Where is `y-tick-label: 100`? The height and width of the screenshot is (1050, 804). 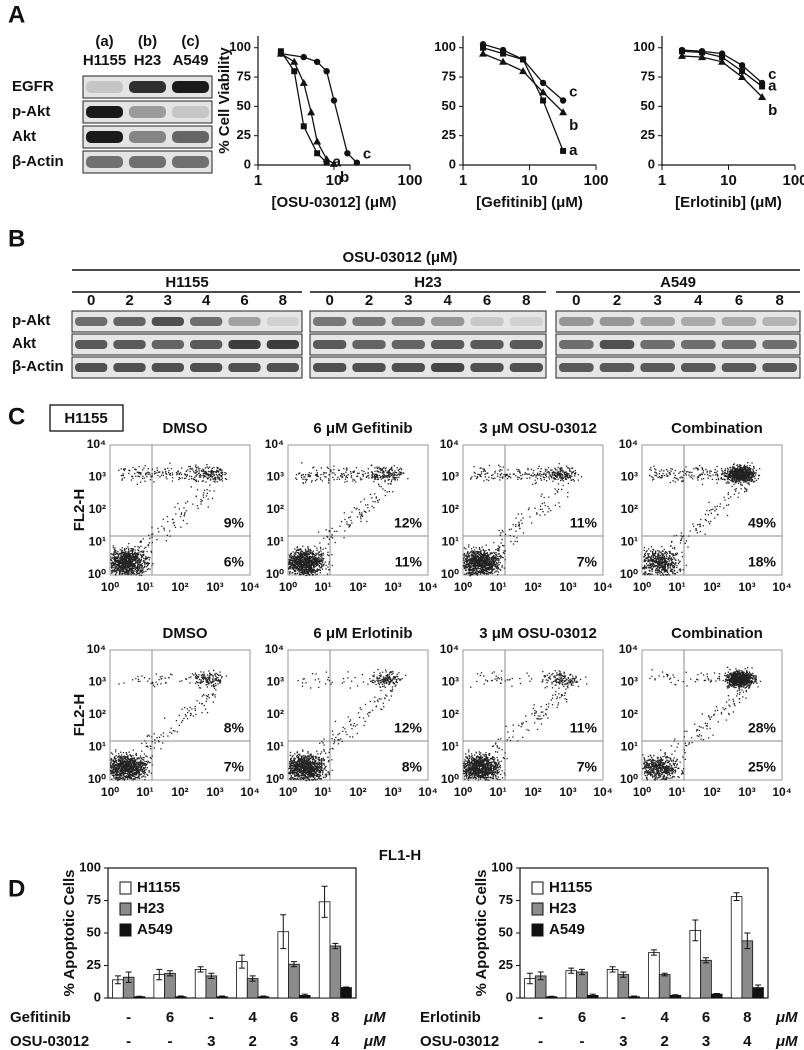
y-tick-label: 100 is located at coordinates (90, 866).